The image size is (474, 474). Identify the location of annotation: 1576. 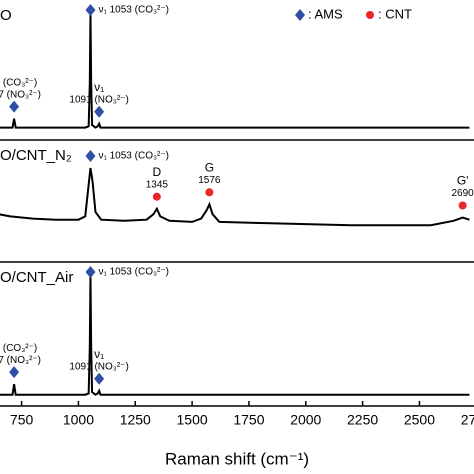
(209, 180).